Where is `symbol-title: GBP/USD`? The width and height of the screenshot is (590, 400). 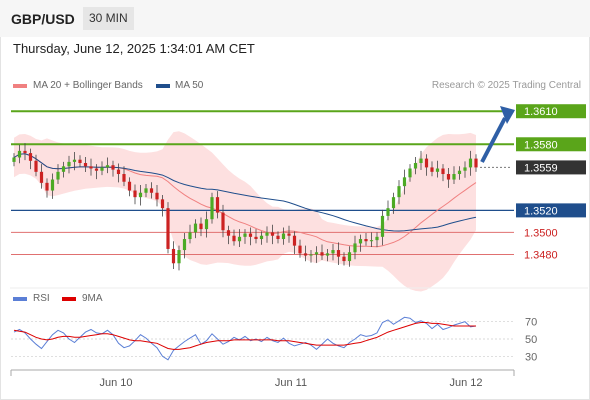
symbol-title: GBP/USD is located at coordinates (43, 19).